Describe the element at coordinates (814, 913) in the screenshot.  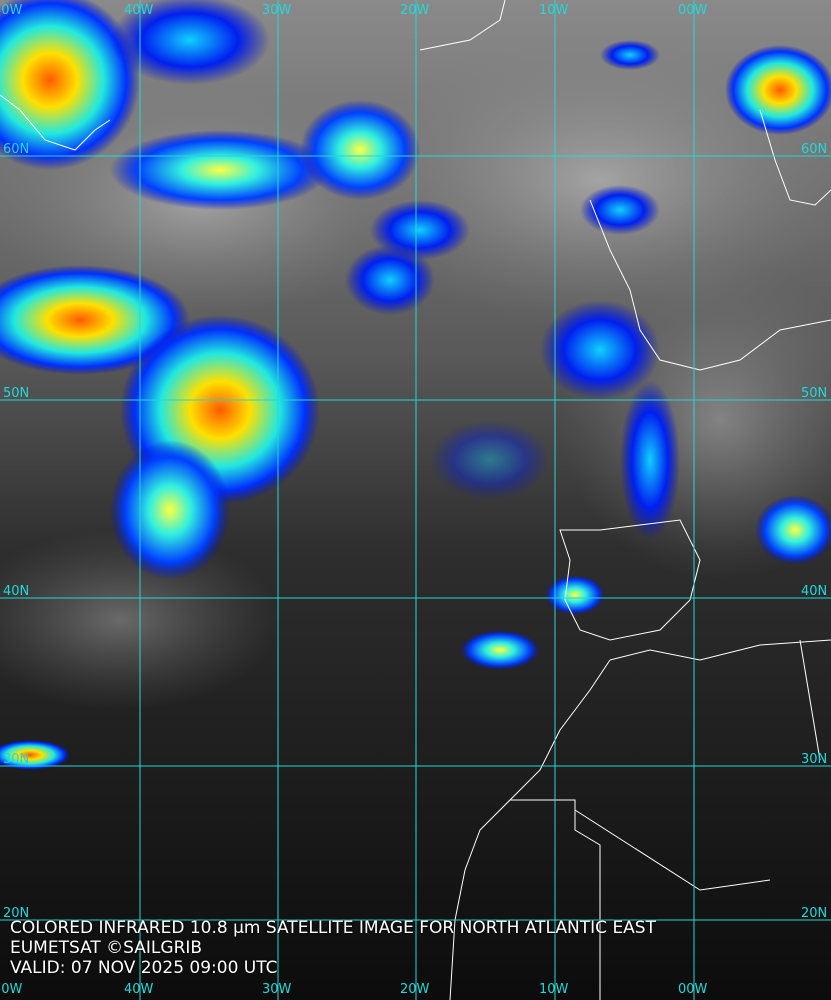
I see `lat-label-right: 20N` at that location.